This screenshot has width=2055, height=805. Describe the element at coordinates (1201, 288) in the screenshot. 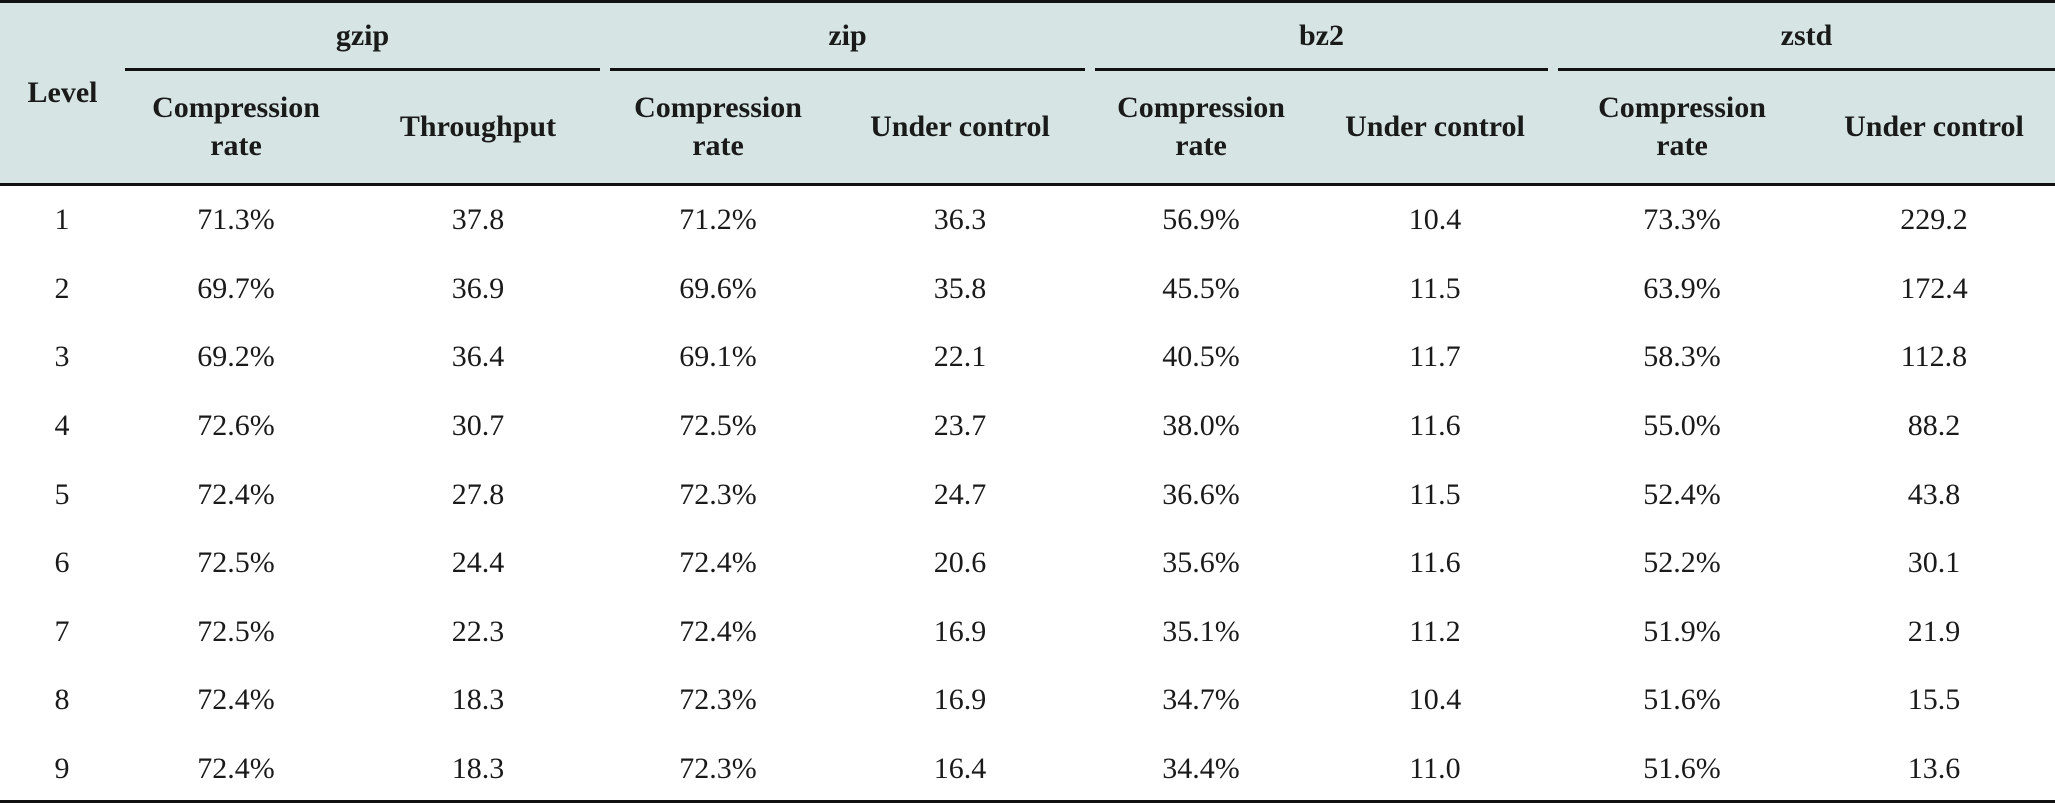

I see `table-cell: 45.5%` at that location.